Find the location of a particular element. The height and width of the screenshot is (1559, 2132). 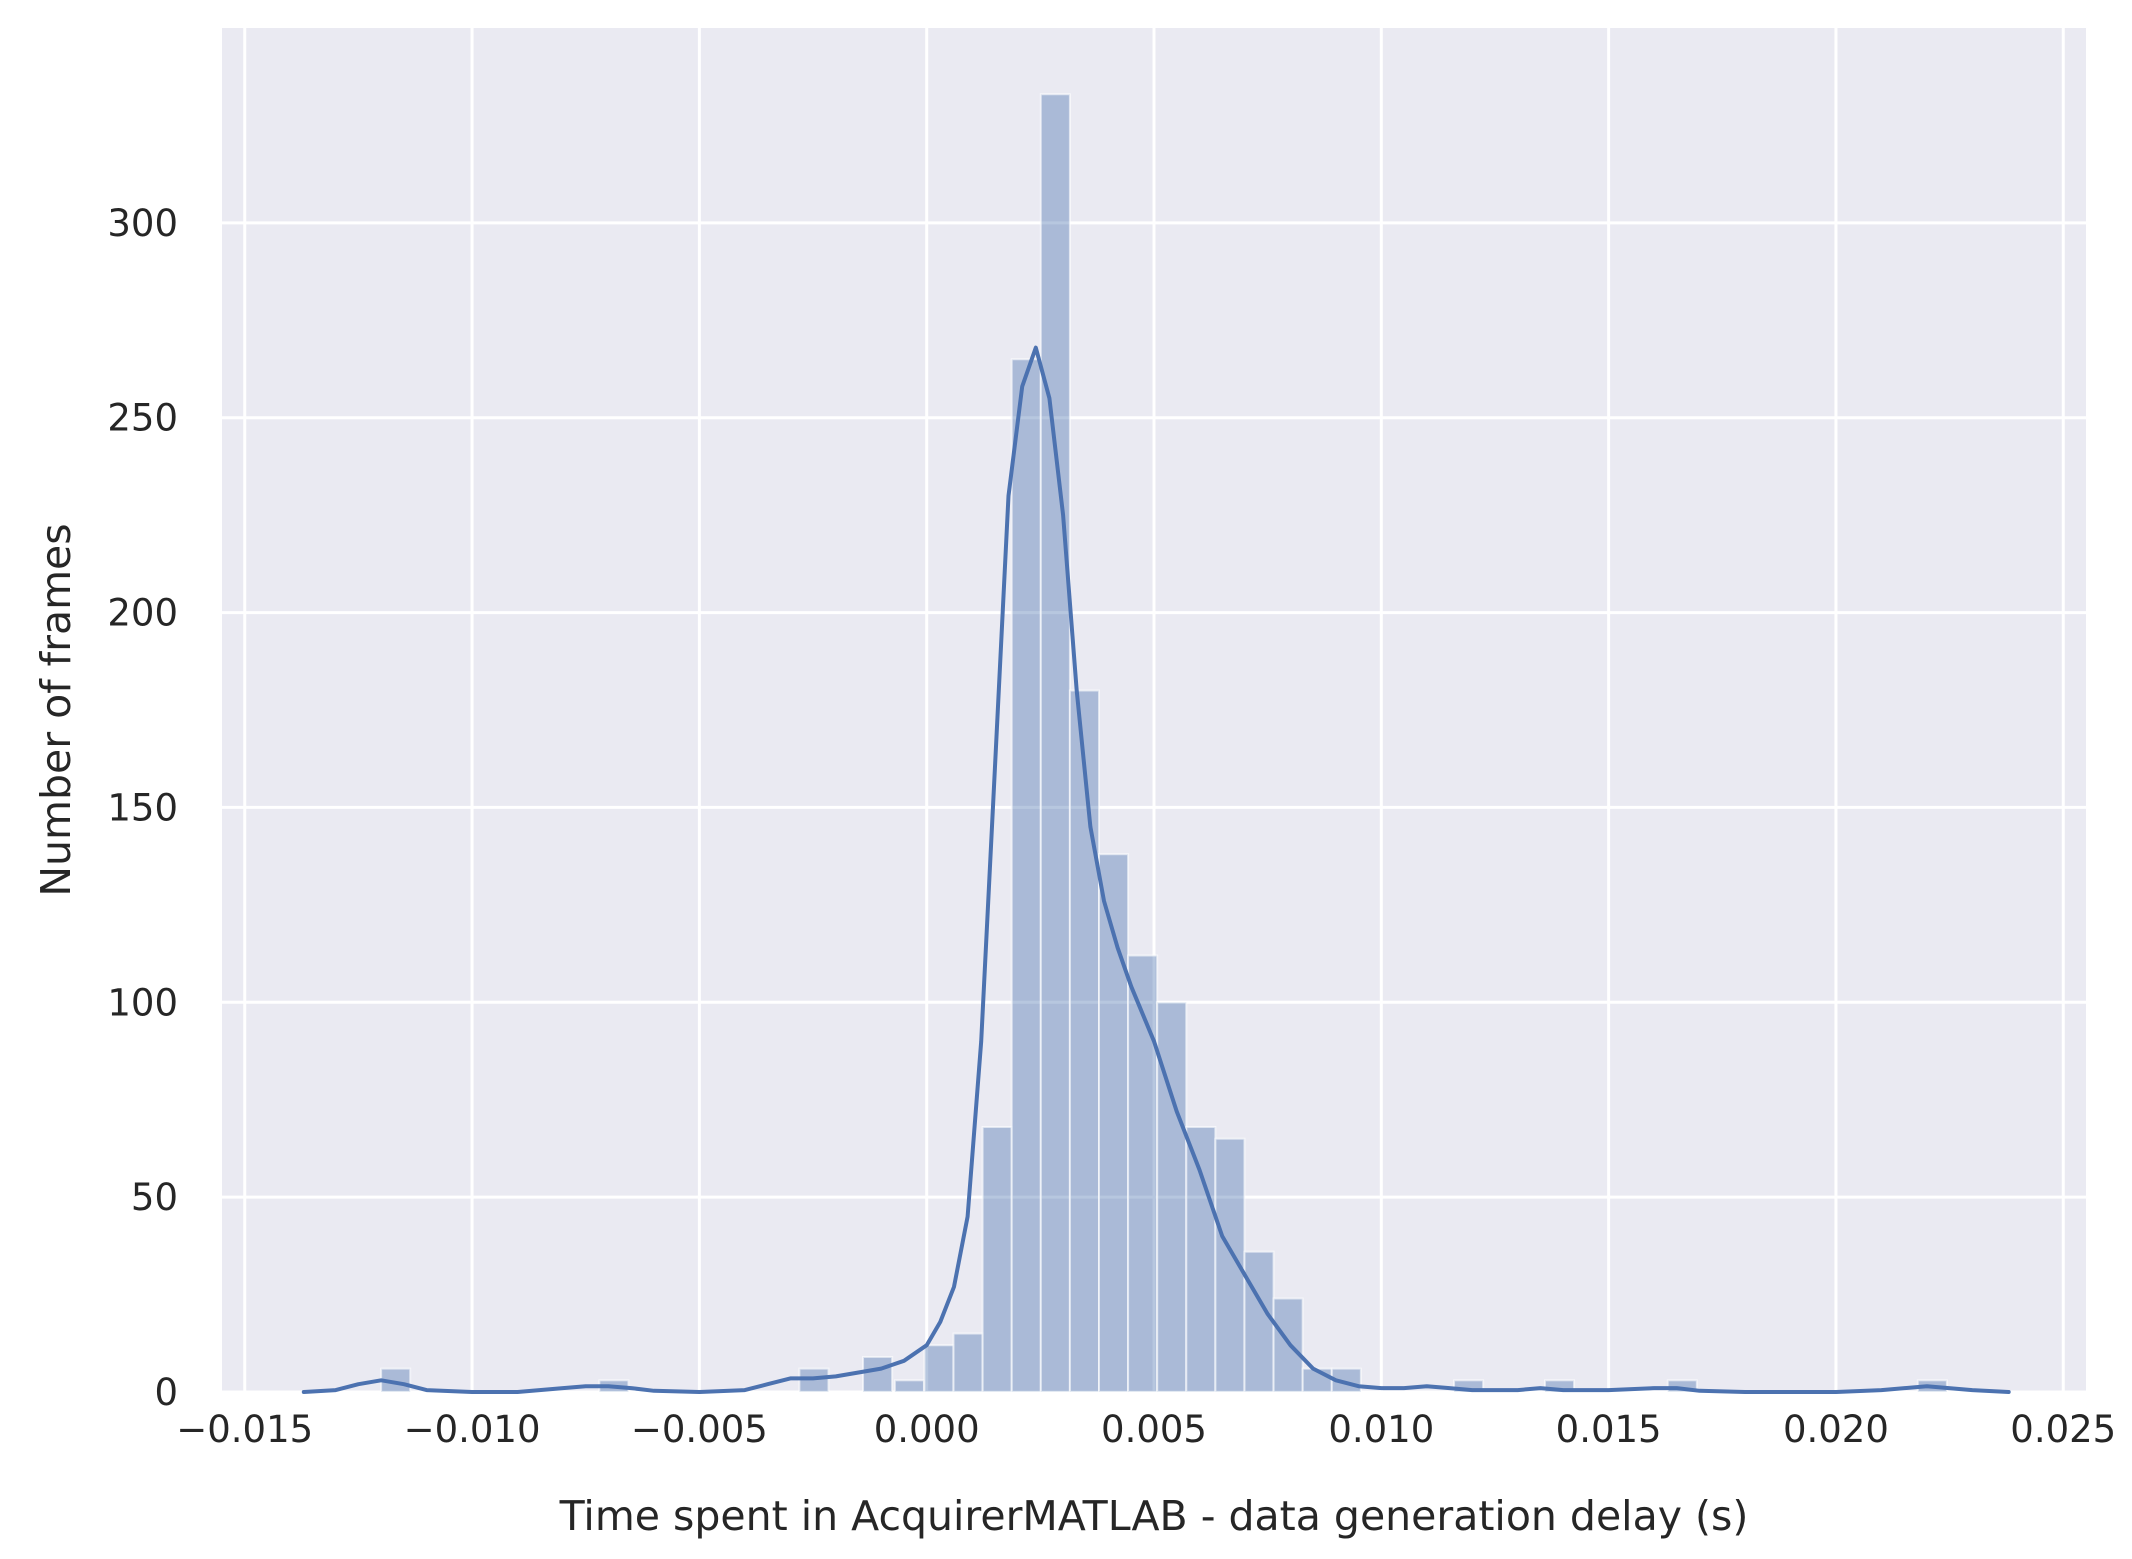

y-tick-label: 250 is located at coordinates (142, 418).